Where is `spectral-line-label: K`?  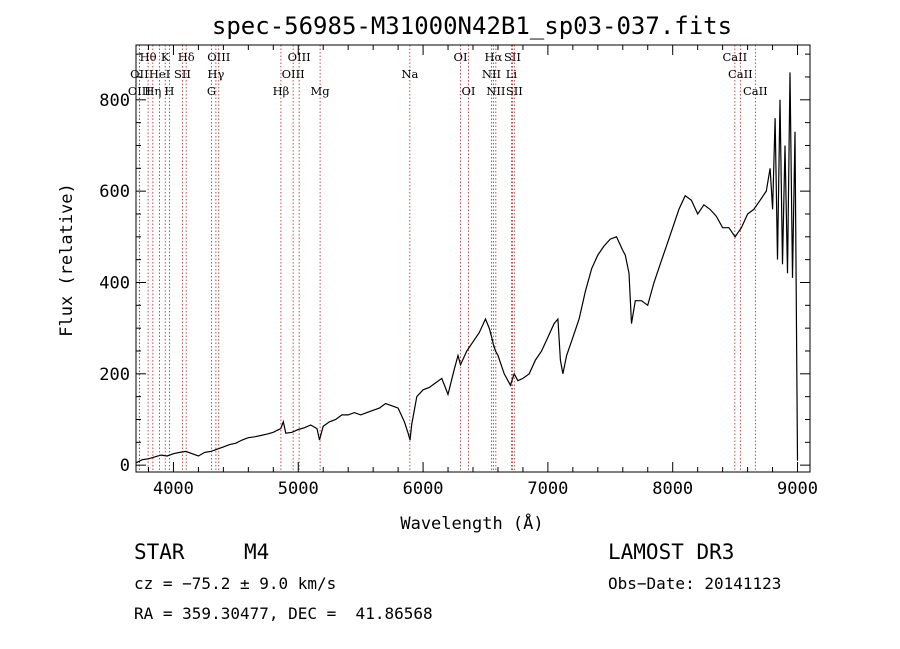
spectral-line-label: K is located at coordinates (165, 57).